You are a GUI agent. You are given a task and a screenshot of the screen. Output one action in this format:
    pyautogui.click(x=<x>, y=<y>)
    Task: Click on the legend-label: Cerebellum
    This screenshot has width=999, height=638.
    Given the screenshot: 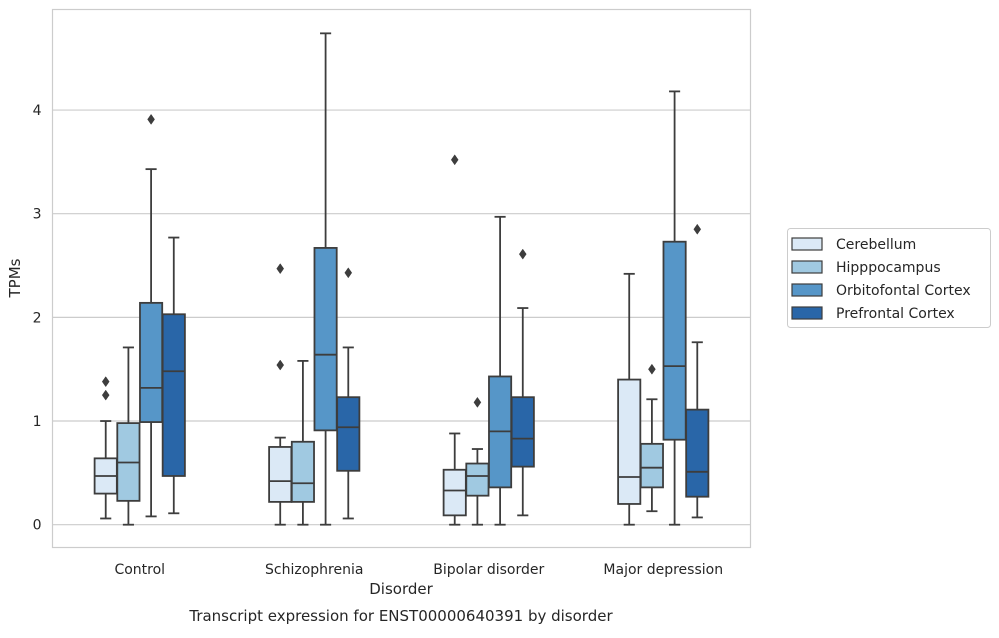 What is the action you would take?
    pyautogui.click(x=876, y=245)
    